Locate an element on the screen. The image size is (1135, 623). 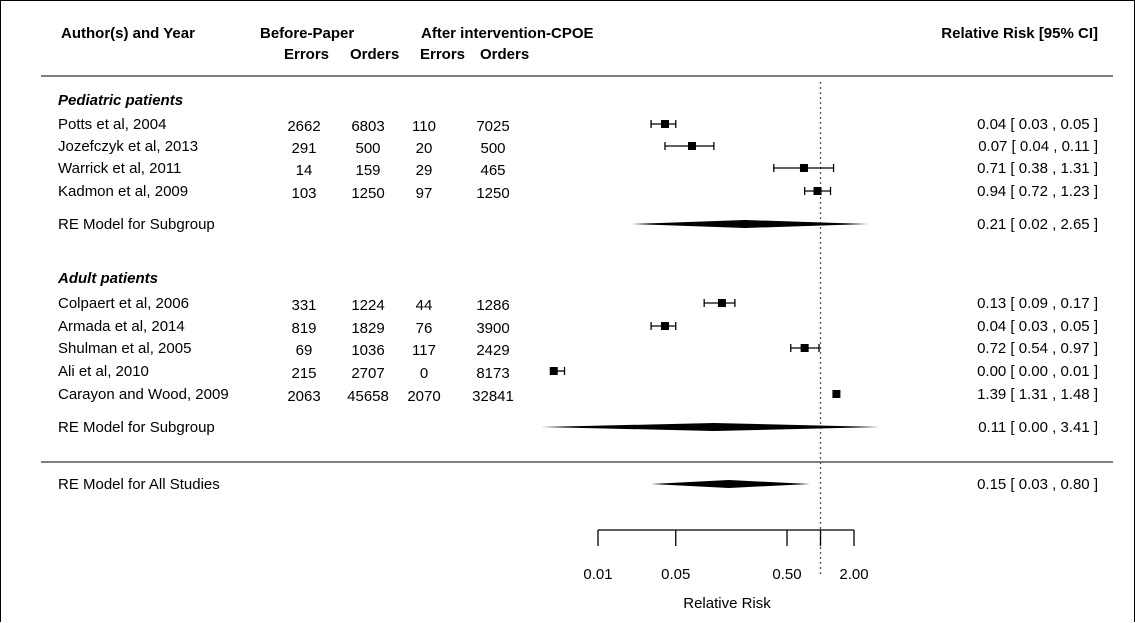
x-tick-label: 0.01 is located at coordinates (597, 574).